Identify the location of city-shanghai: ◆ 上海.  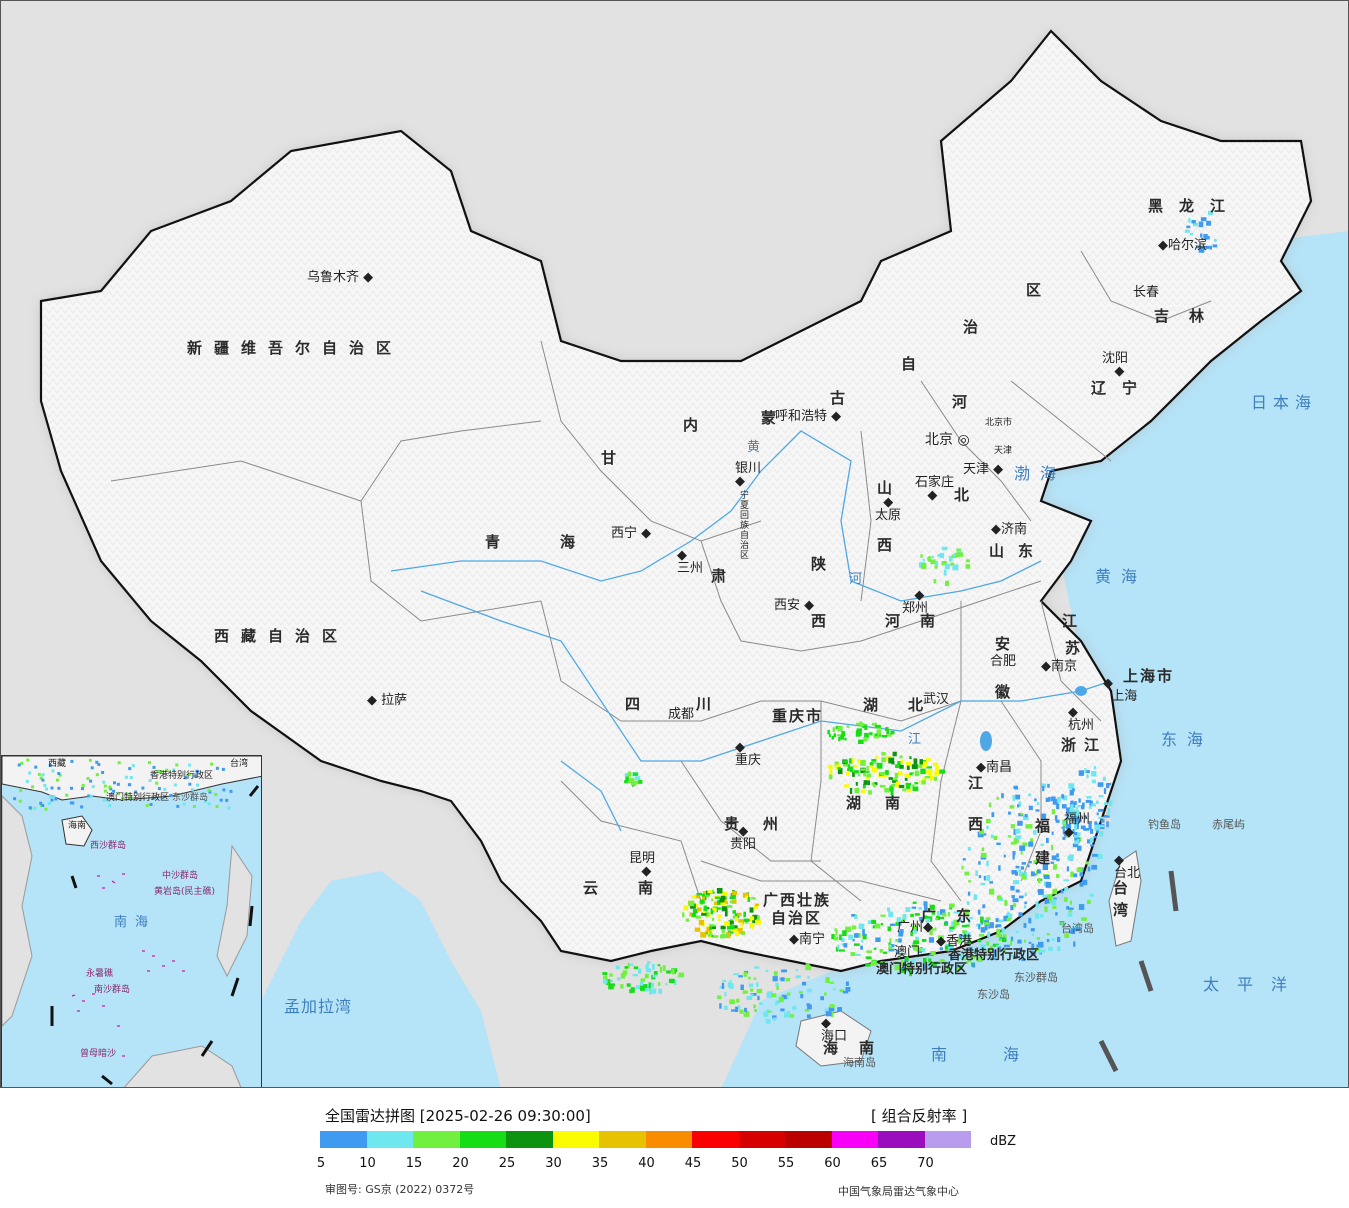
(1120, 690).